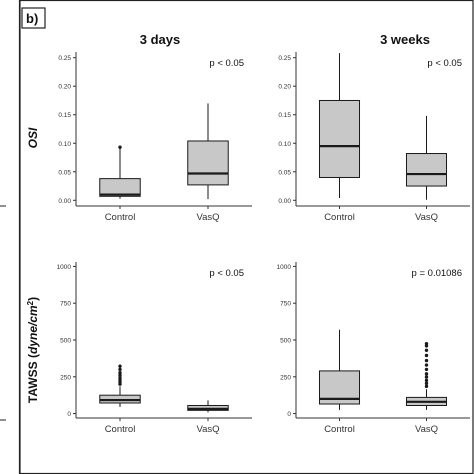 The height and width of the screenshot is (474, 474). What do you see at coordinates (405, 39) in the screenshot?
I see `column-title-3-weeks: 3 weeks` at bounding box center [405, 39].